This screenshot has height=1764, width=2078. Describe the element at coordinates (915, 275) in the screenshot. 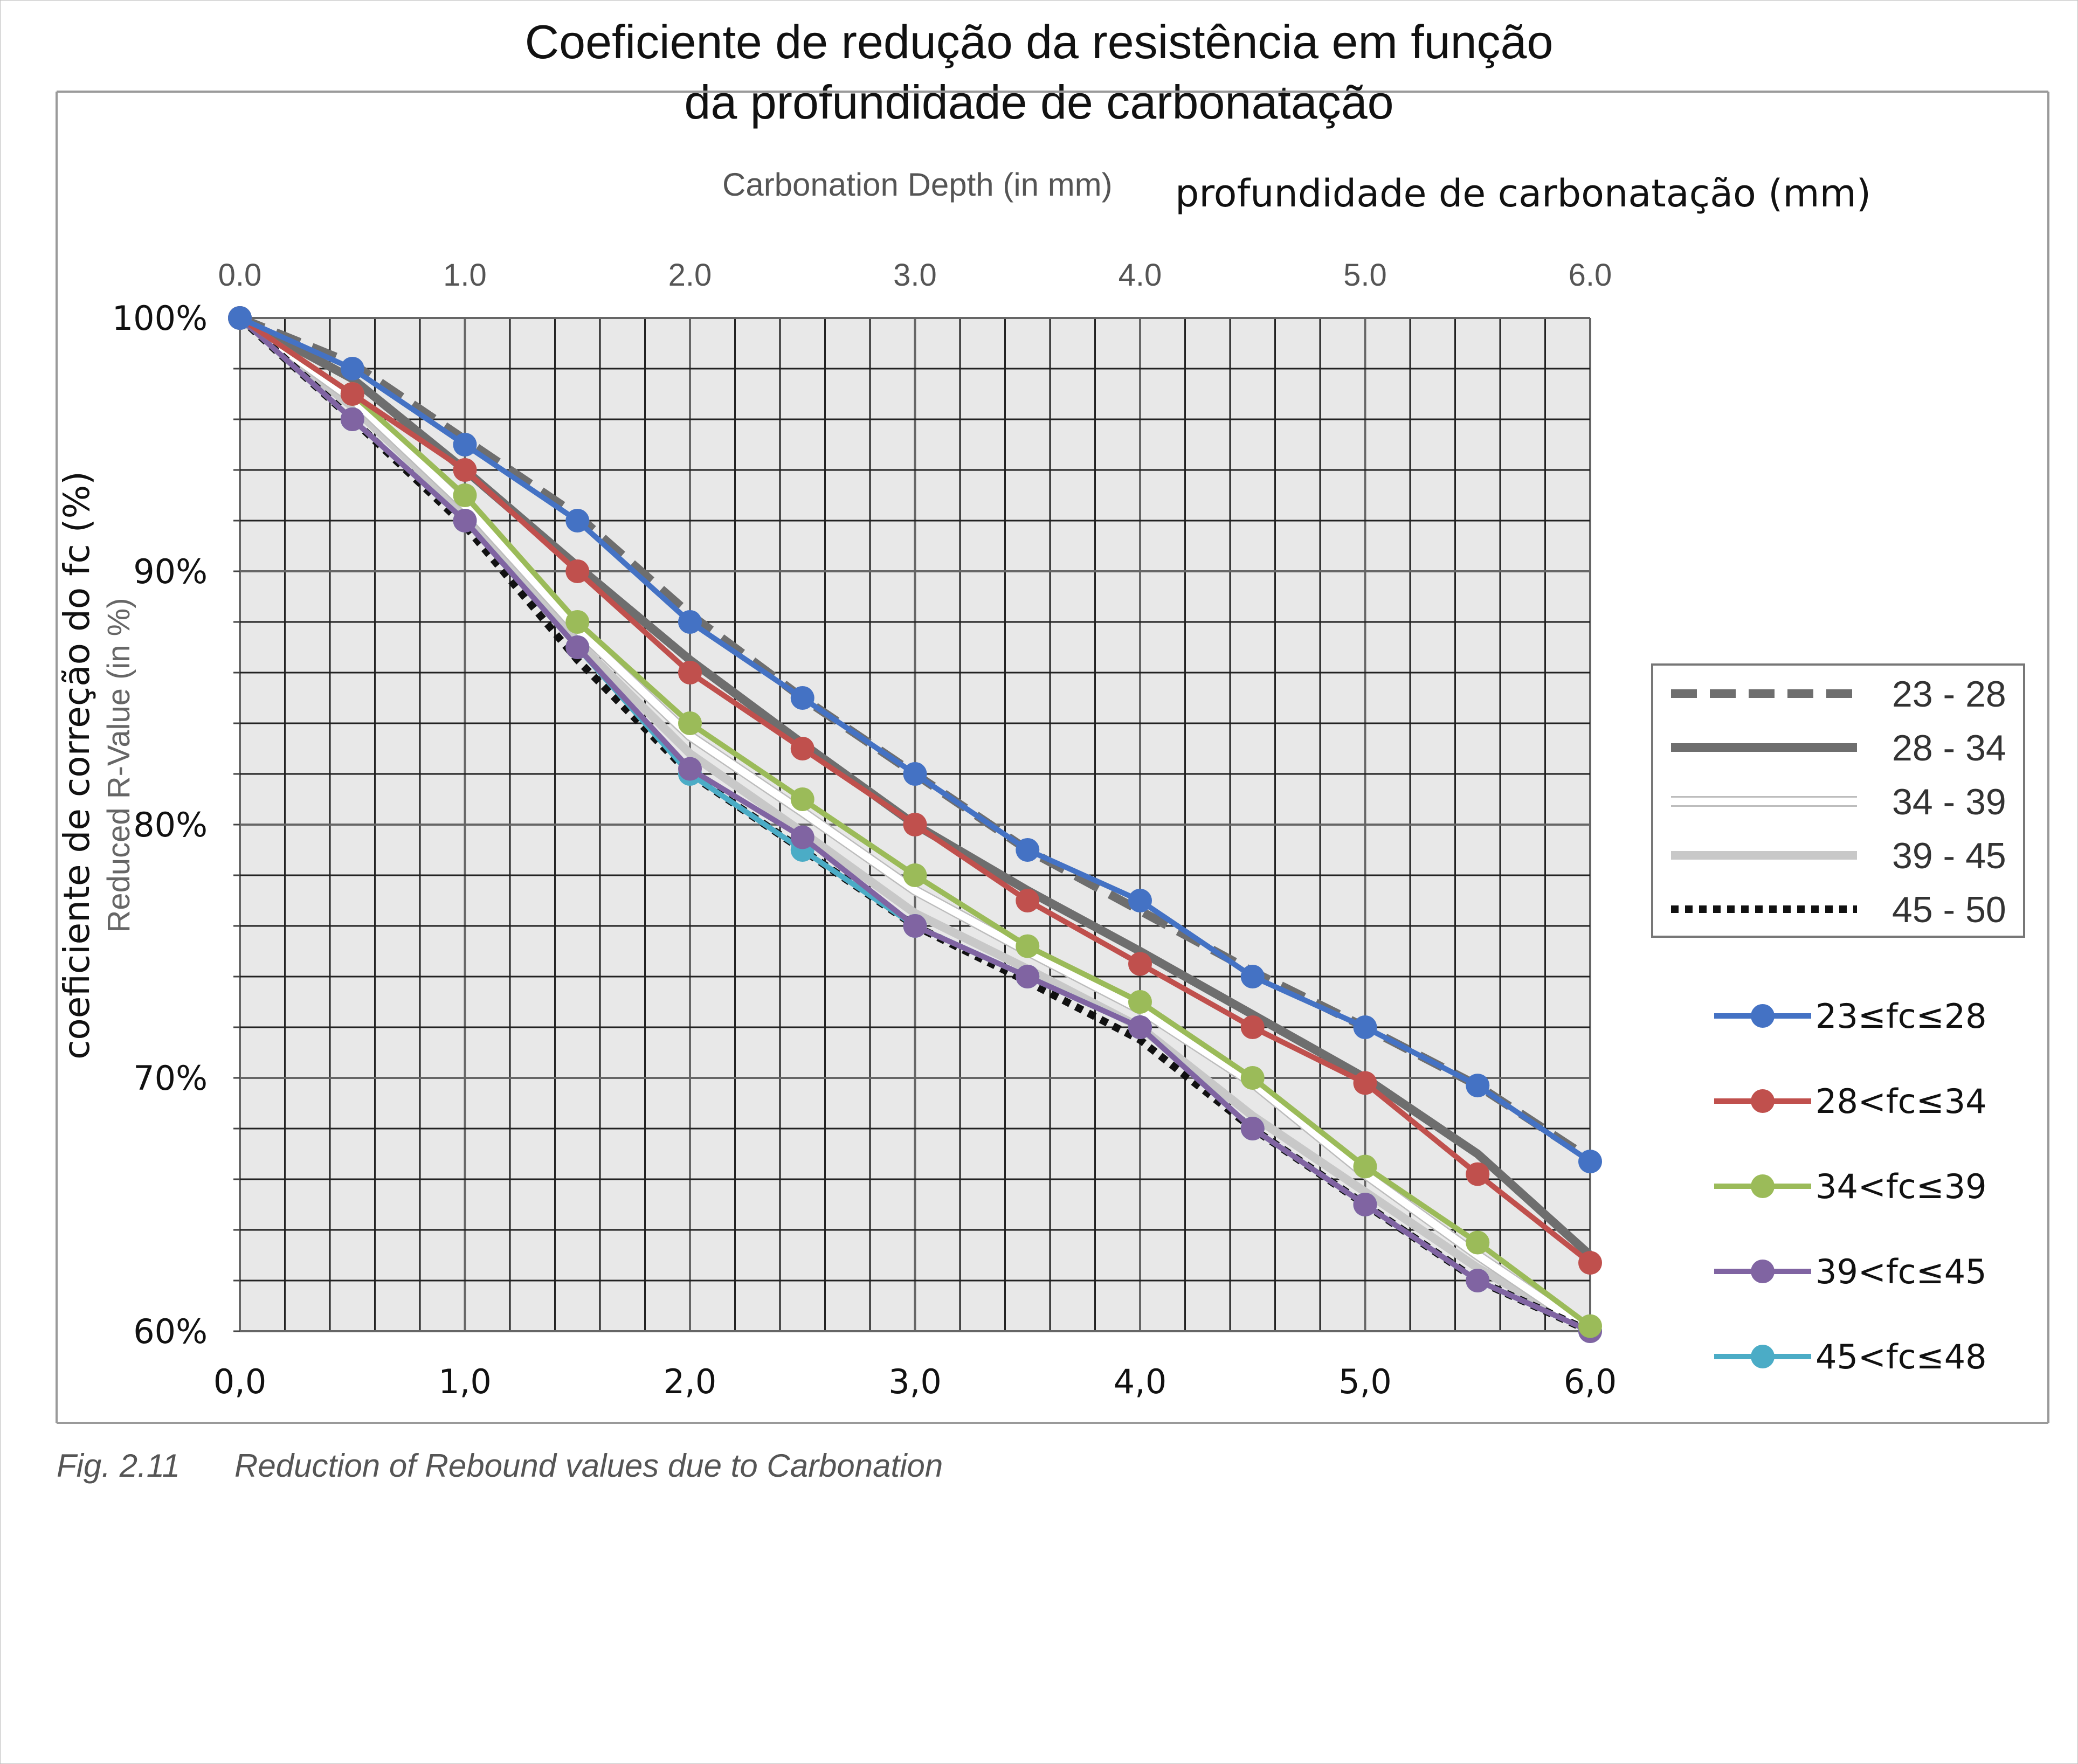

I see `top-axis-tick-label: 3.0` at that location.